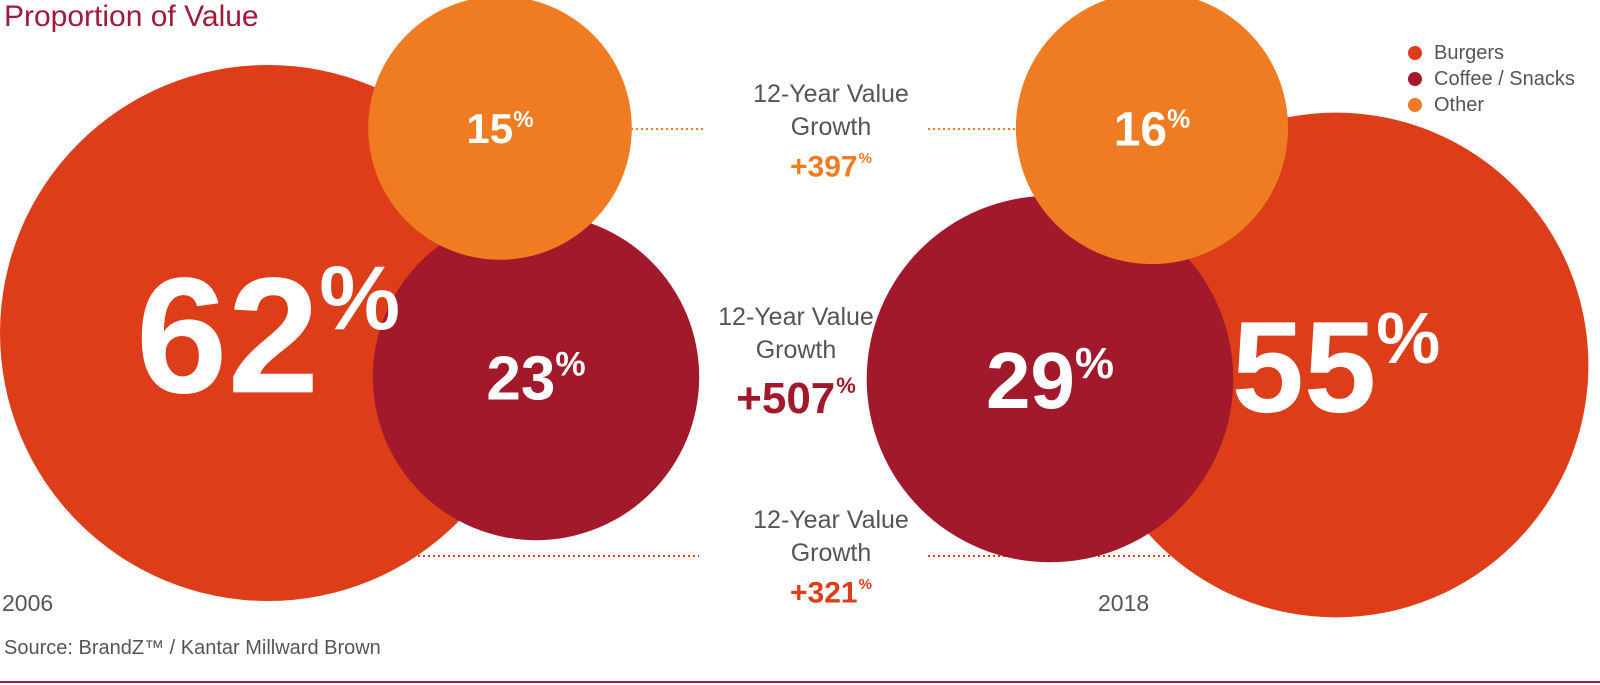  Describe the element at coordinates (28, 603) in the screenshot. I see `year-label-2006: 2006` at that location.